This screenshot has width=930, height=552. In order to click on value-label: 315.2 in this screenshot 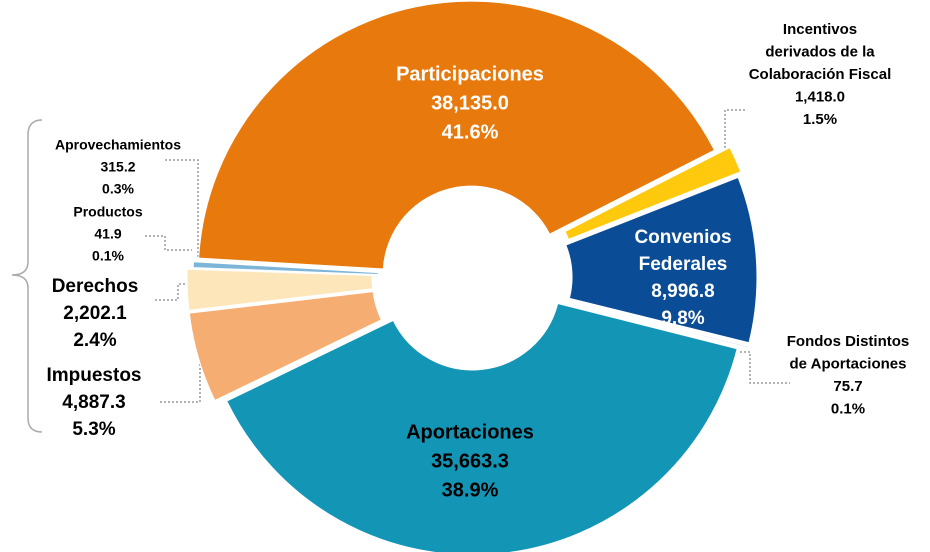, I will do `click(117, 167)`.